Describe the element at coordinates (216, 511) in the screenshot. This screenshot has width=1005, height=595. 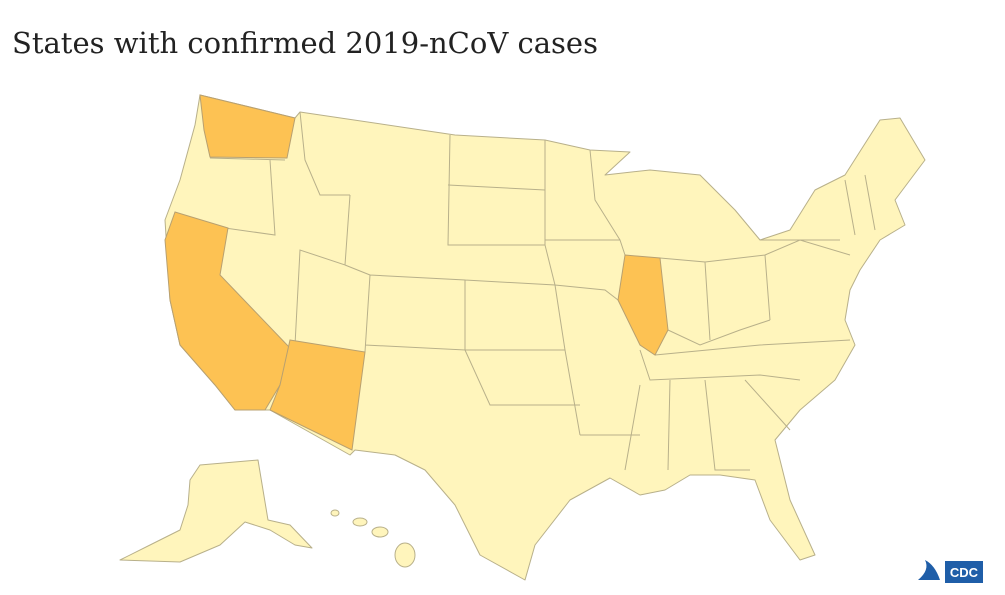
I see `alaska` at that location.